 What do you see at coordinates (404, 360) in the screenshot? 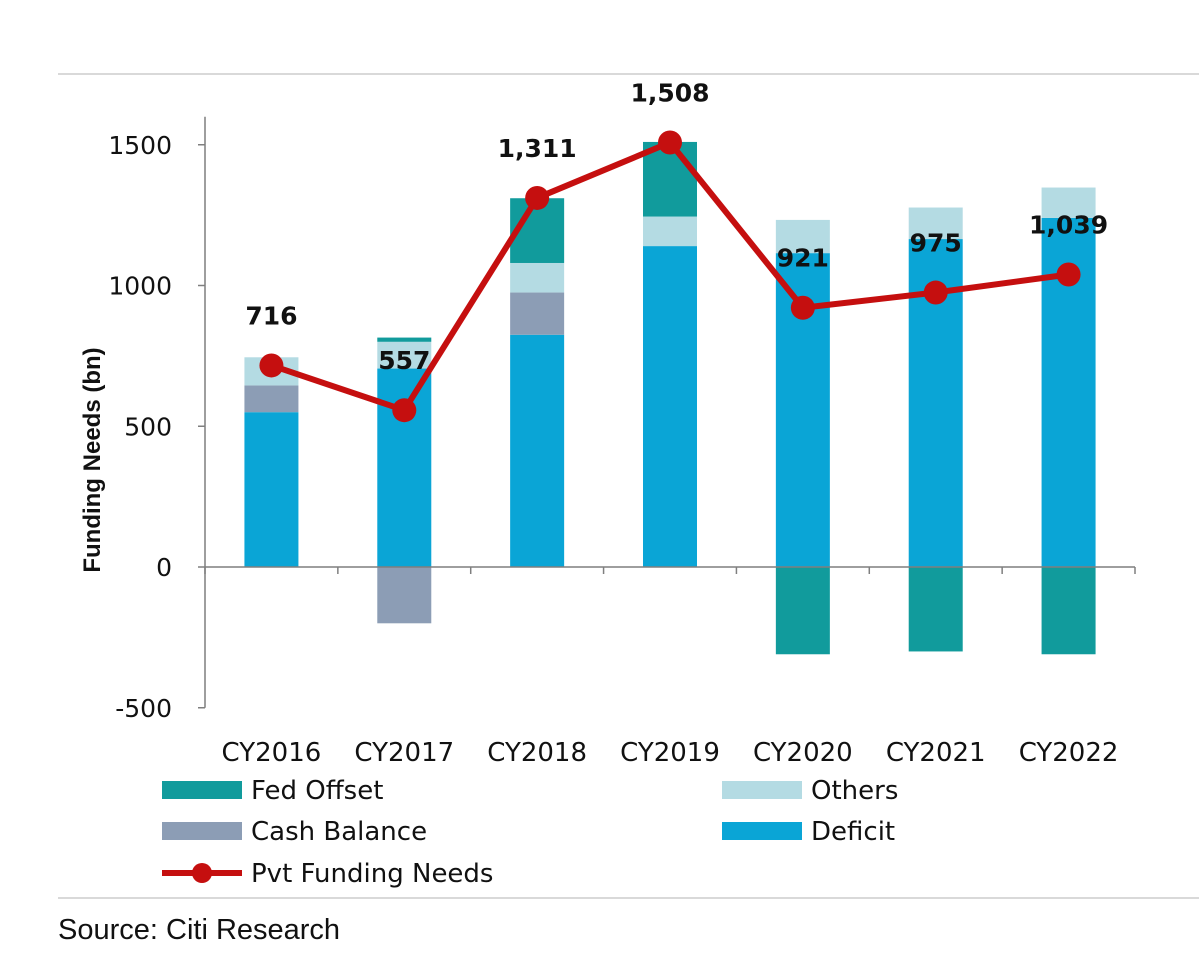
I see `pvt-funding-data-label: 557` at bounding box center [404, 360].